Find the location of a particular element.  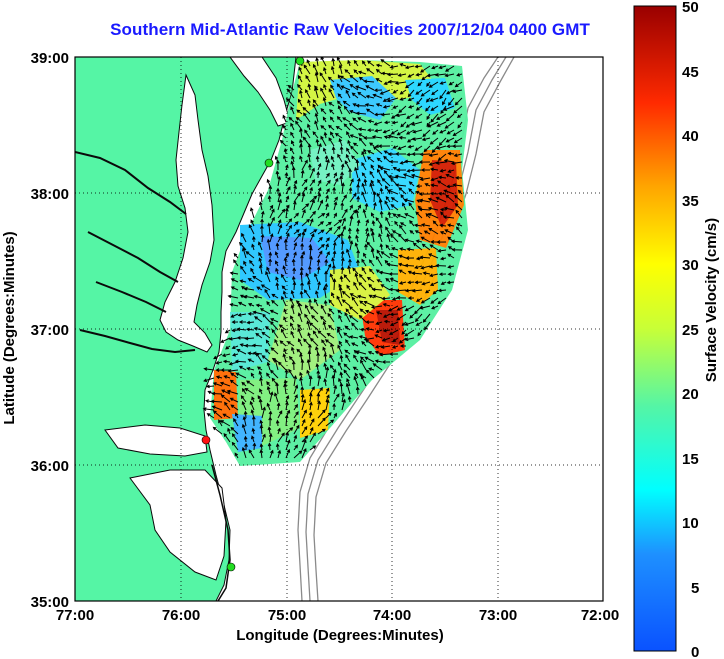

x-tick-label: 77:00 is located at coordinates (75, 615).